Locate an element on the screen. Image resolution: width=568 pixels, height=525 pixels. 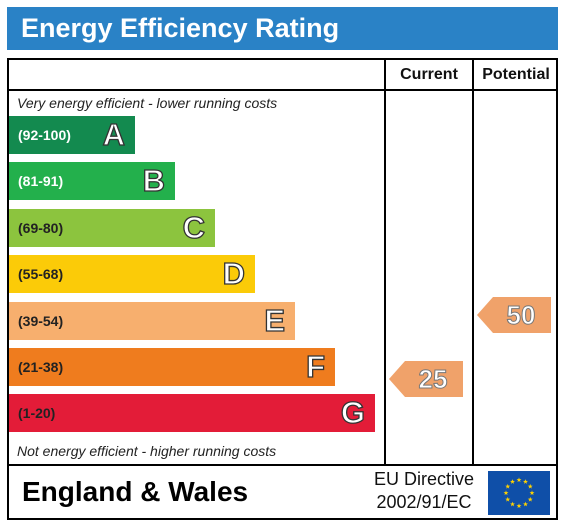
rating-band-b: (81-91) B is located at coordinates (92, 181).